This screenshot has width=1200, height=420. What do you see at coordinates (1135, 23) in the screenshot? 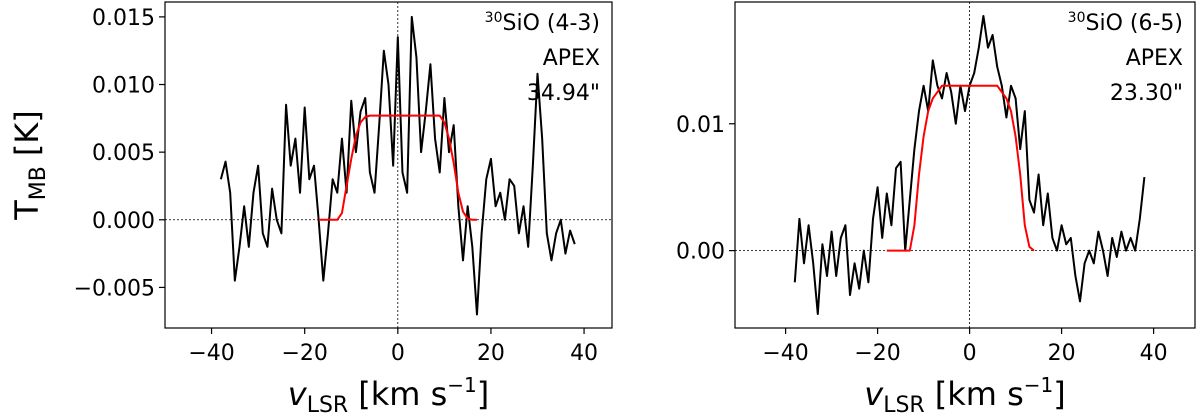
I see `annotation-molecule: SiO (6-5)` at bounding box center [1135, 23].